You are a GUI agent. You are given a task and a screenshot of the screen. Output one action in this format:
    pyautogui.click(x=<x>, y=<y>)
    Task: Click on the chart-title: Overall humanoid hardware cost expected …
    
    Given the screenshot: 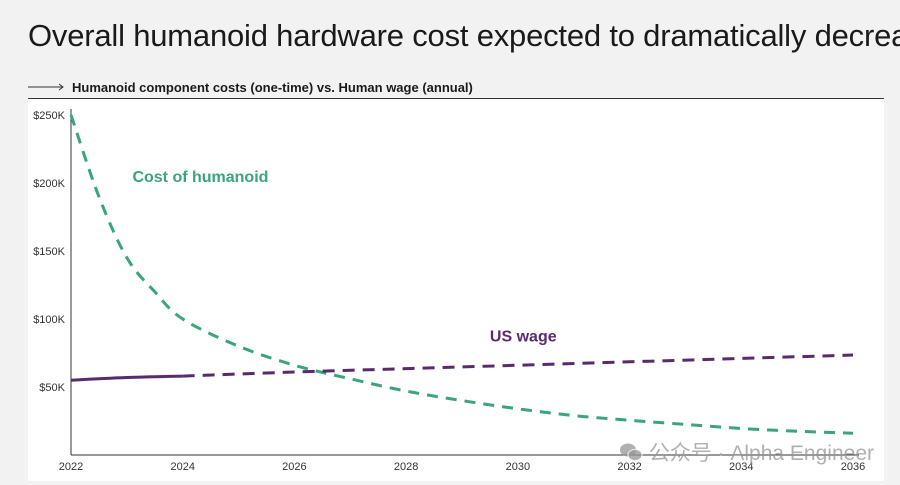 What is the action you would take?
    pyautogui.click(x=464, y=35)
    